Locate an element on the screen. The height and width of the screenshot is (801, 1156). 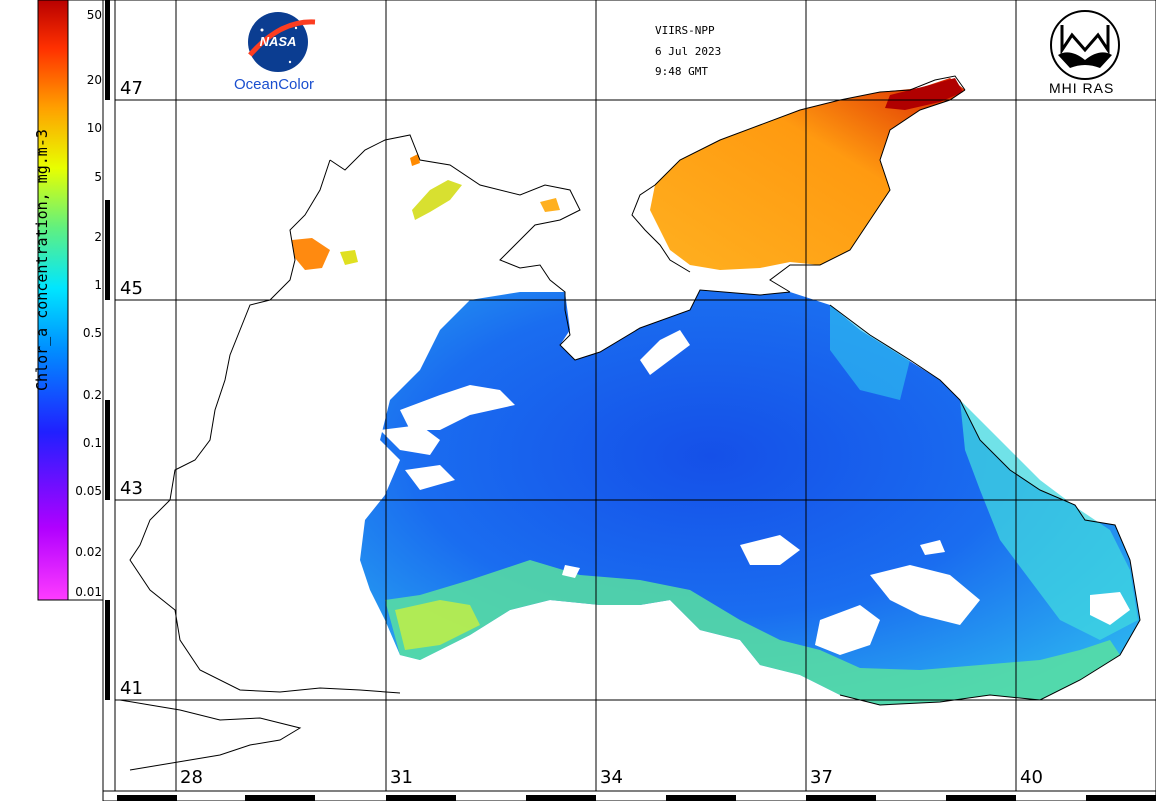
latitude-label: 45 is located at coordinates (131, 288).